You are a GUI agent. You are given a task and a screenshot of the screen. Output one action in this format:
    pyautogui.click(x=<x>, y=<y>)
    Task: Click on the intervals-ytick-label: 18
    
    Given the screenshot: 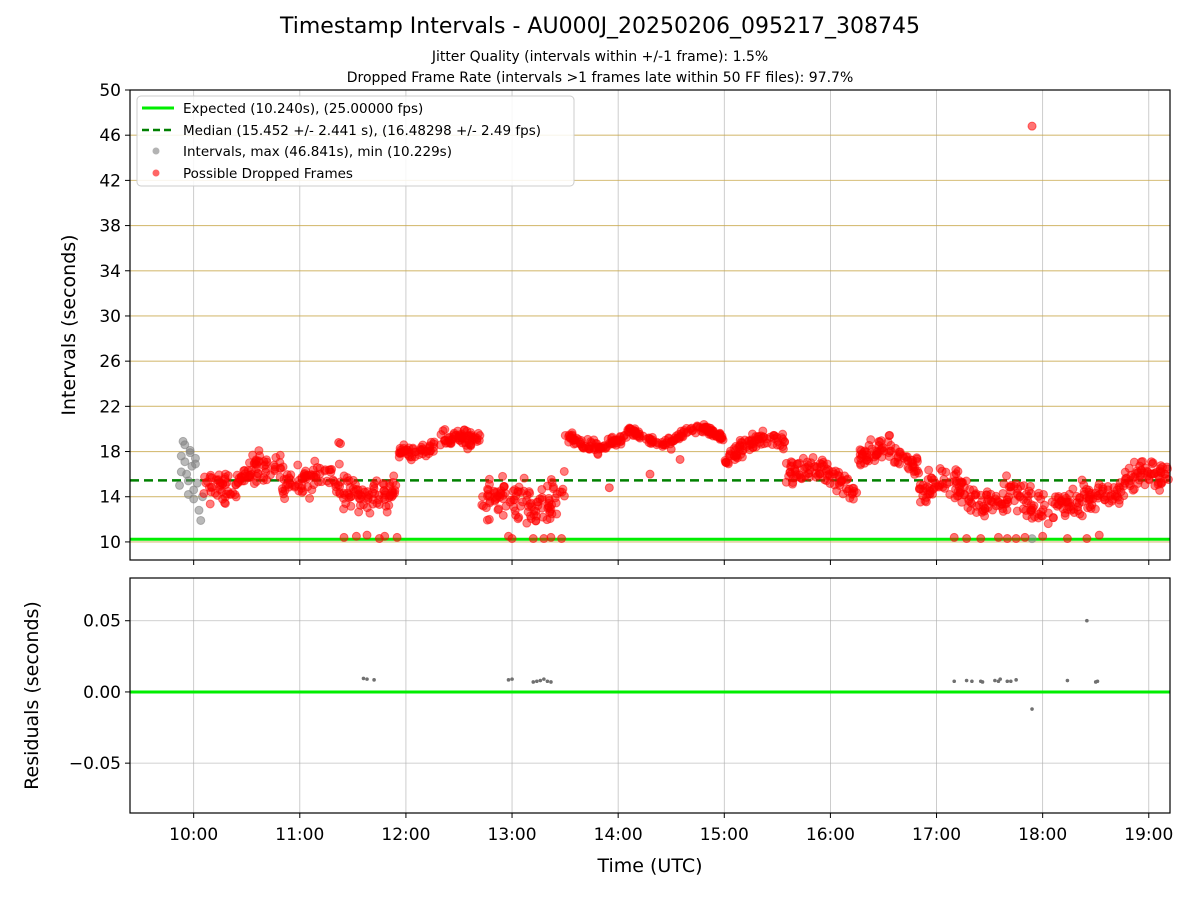 What is the action you would take?
    pyautogui.click(x=110, y=453)
    